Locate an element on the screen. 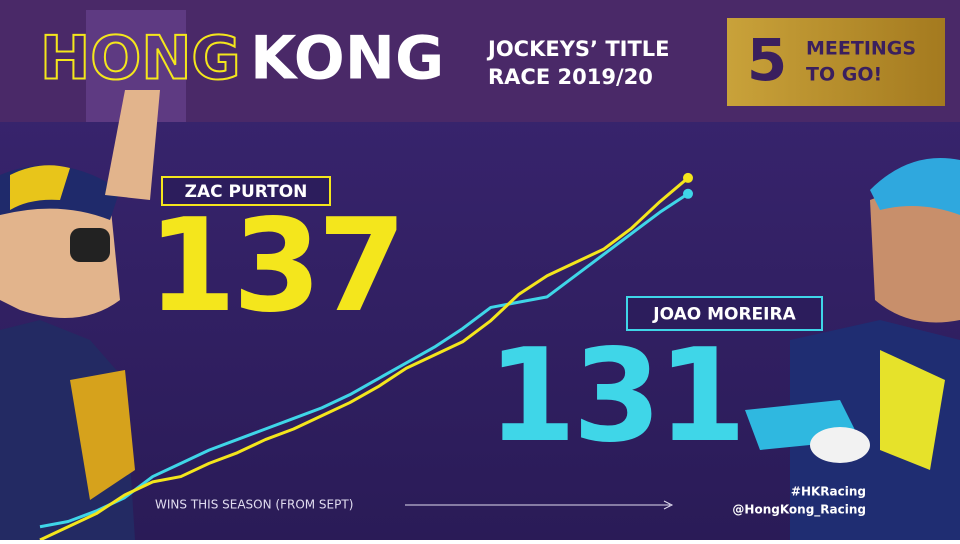  subtitle: JOCKEYS’ TITLE is located at coordinates (578, 49).